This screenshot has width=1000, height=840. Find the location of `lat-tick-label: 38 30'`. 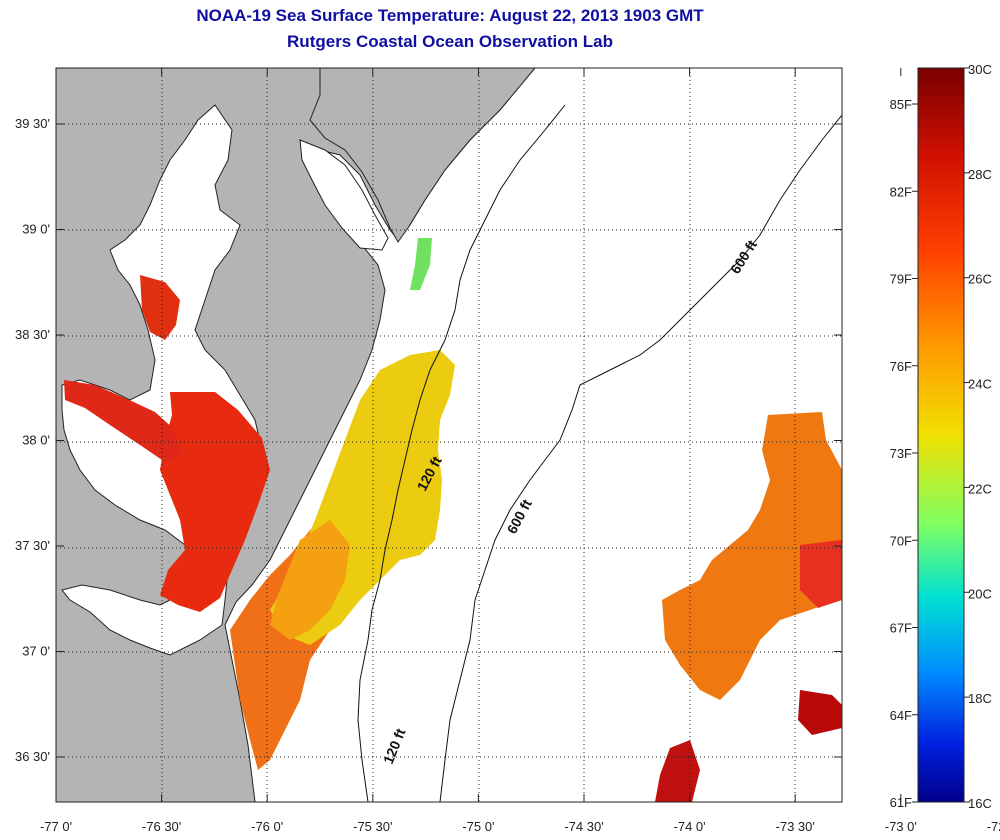

lat-tick-label: 38 30' is located at coordinates (32, 334).